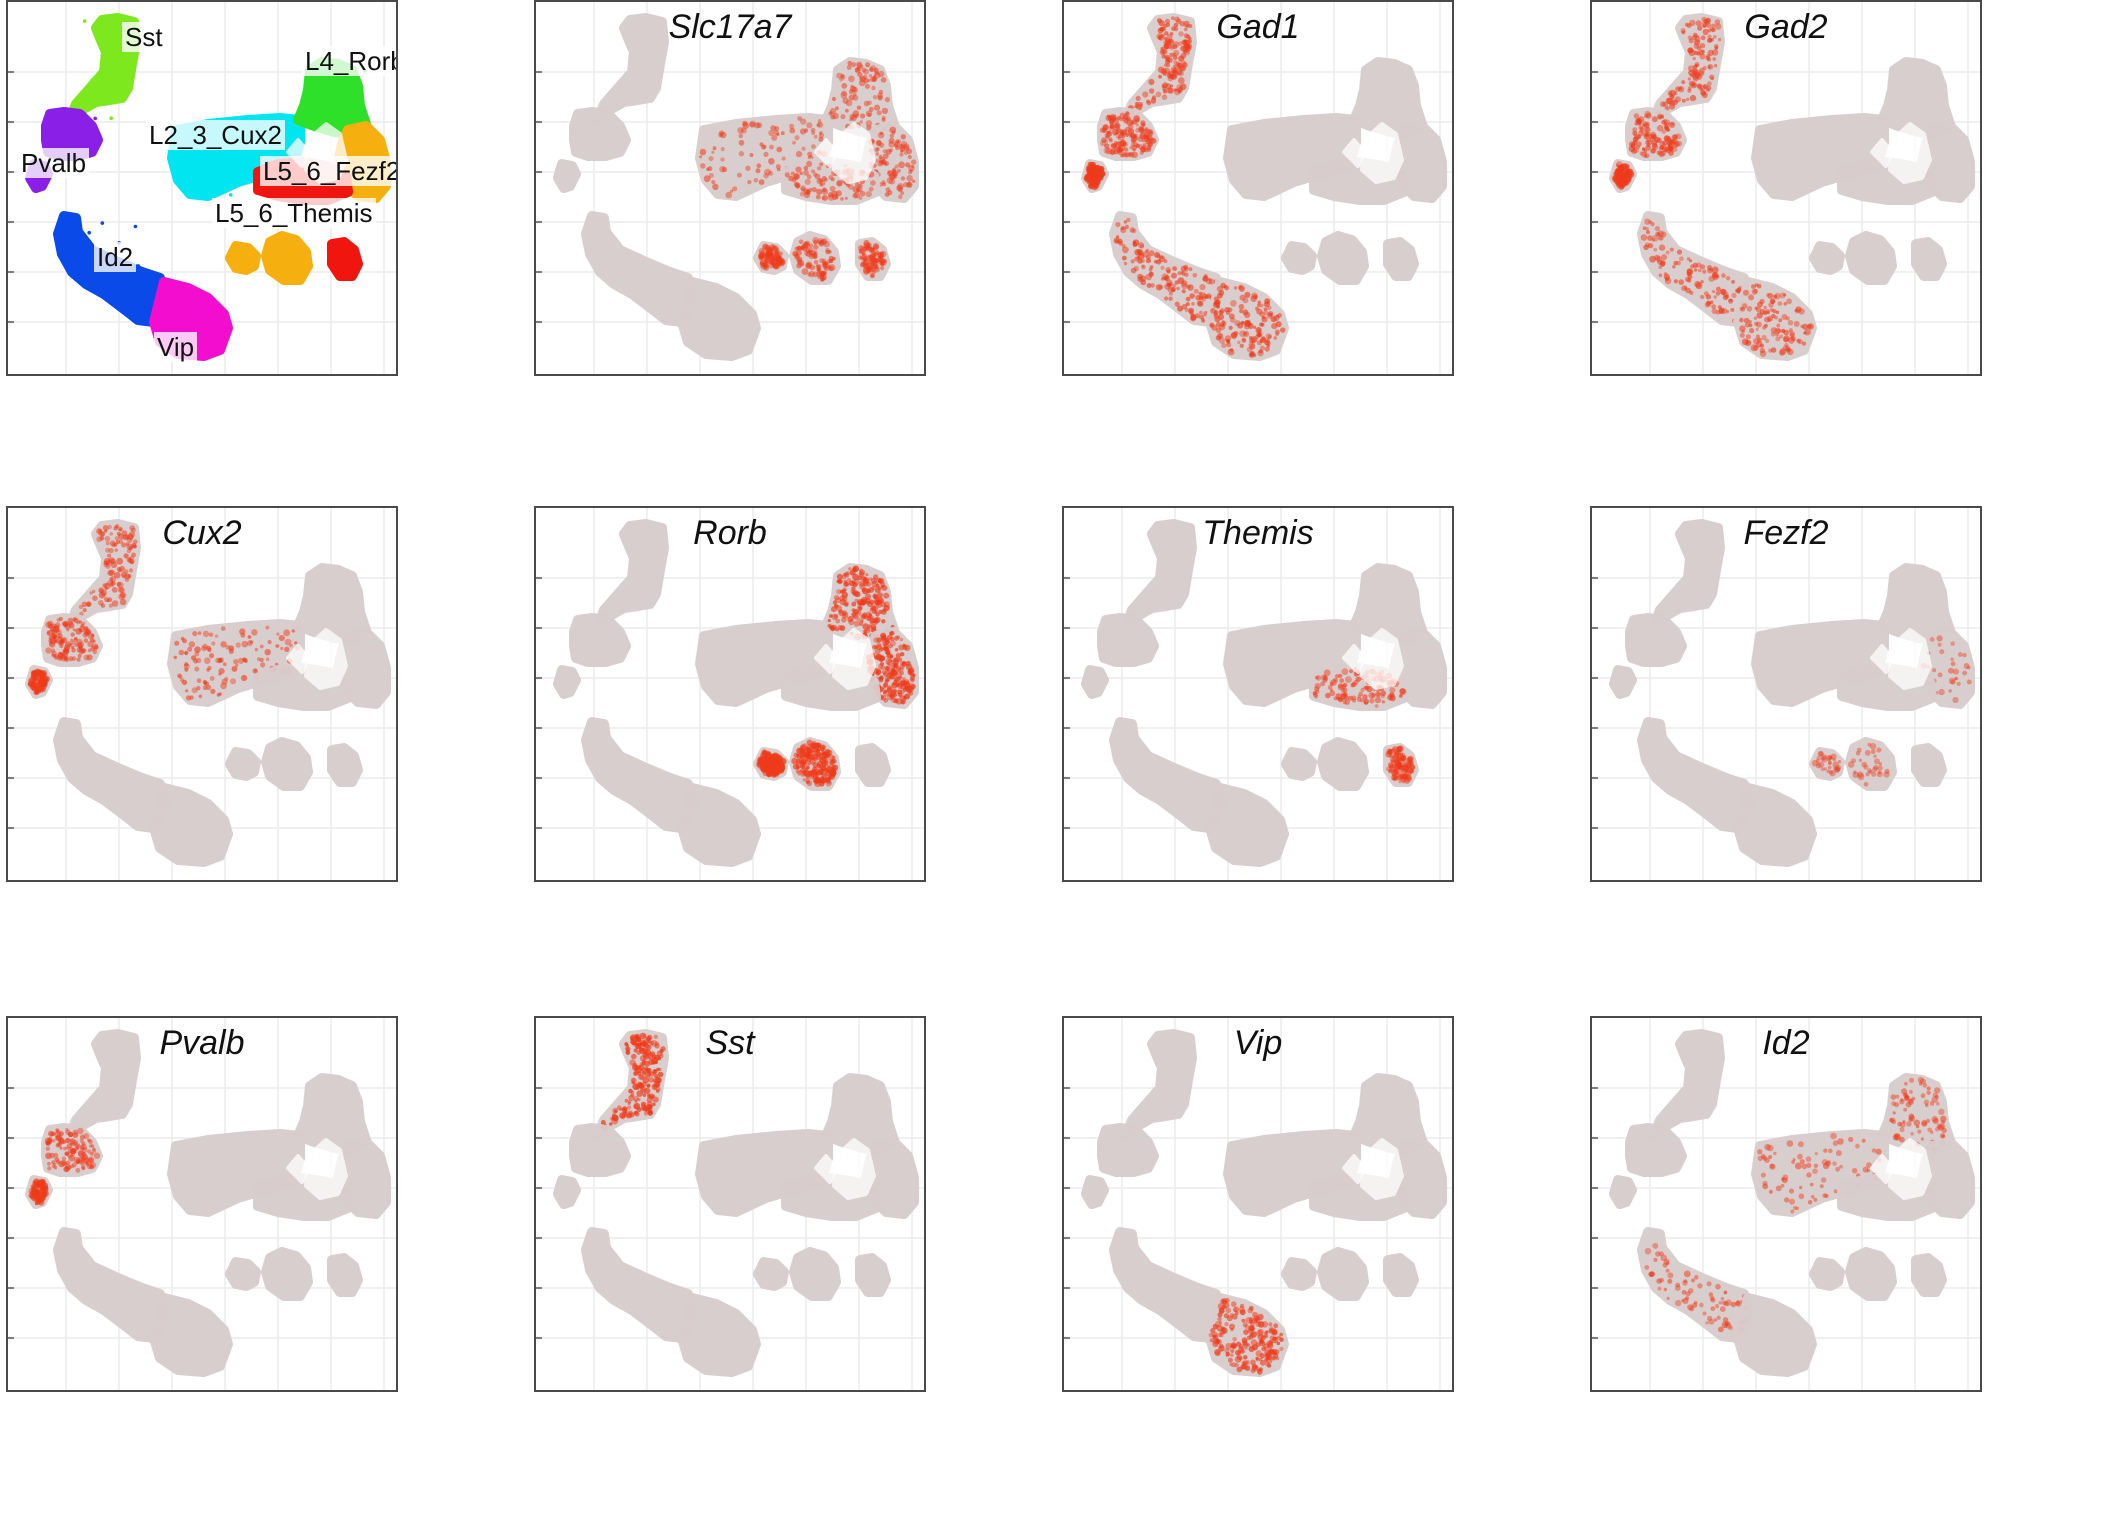 This screenshot has width=2112, height=1536. I want to click on cell-cluster-id2, so click(640, 269).